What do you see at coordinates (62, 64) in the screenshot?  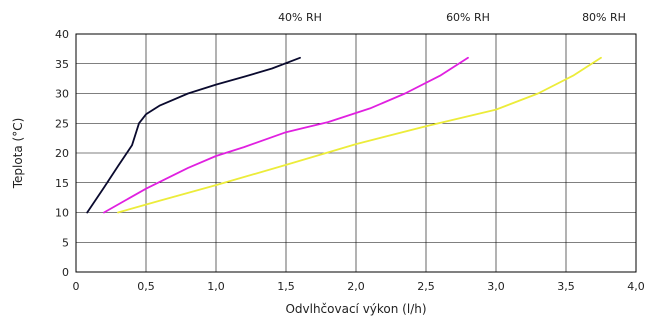 I see `y-tick-label: 35` at bounding box center [62, 64].